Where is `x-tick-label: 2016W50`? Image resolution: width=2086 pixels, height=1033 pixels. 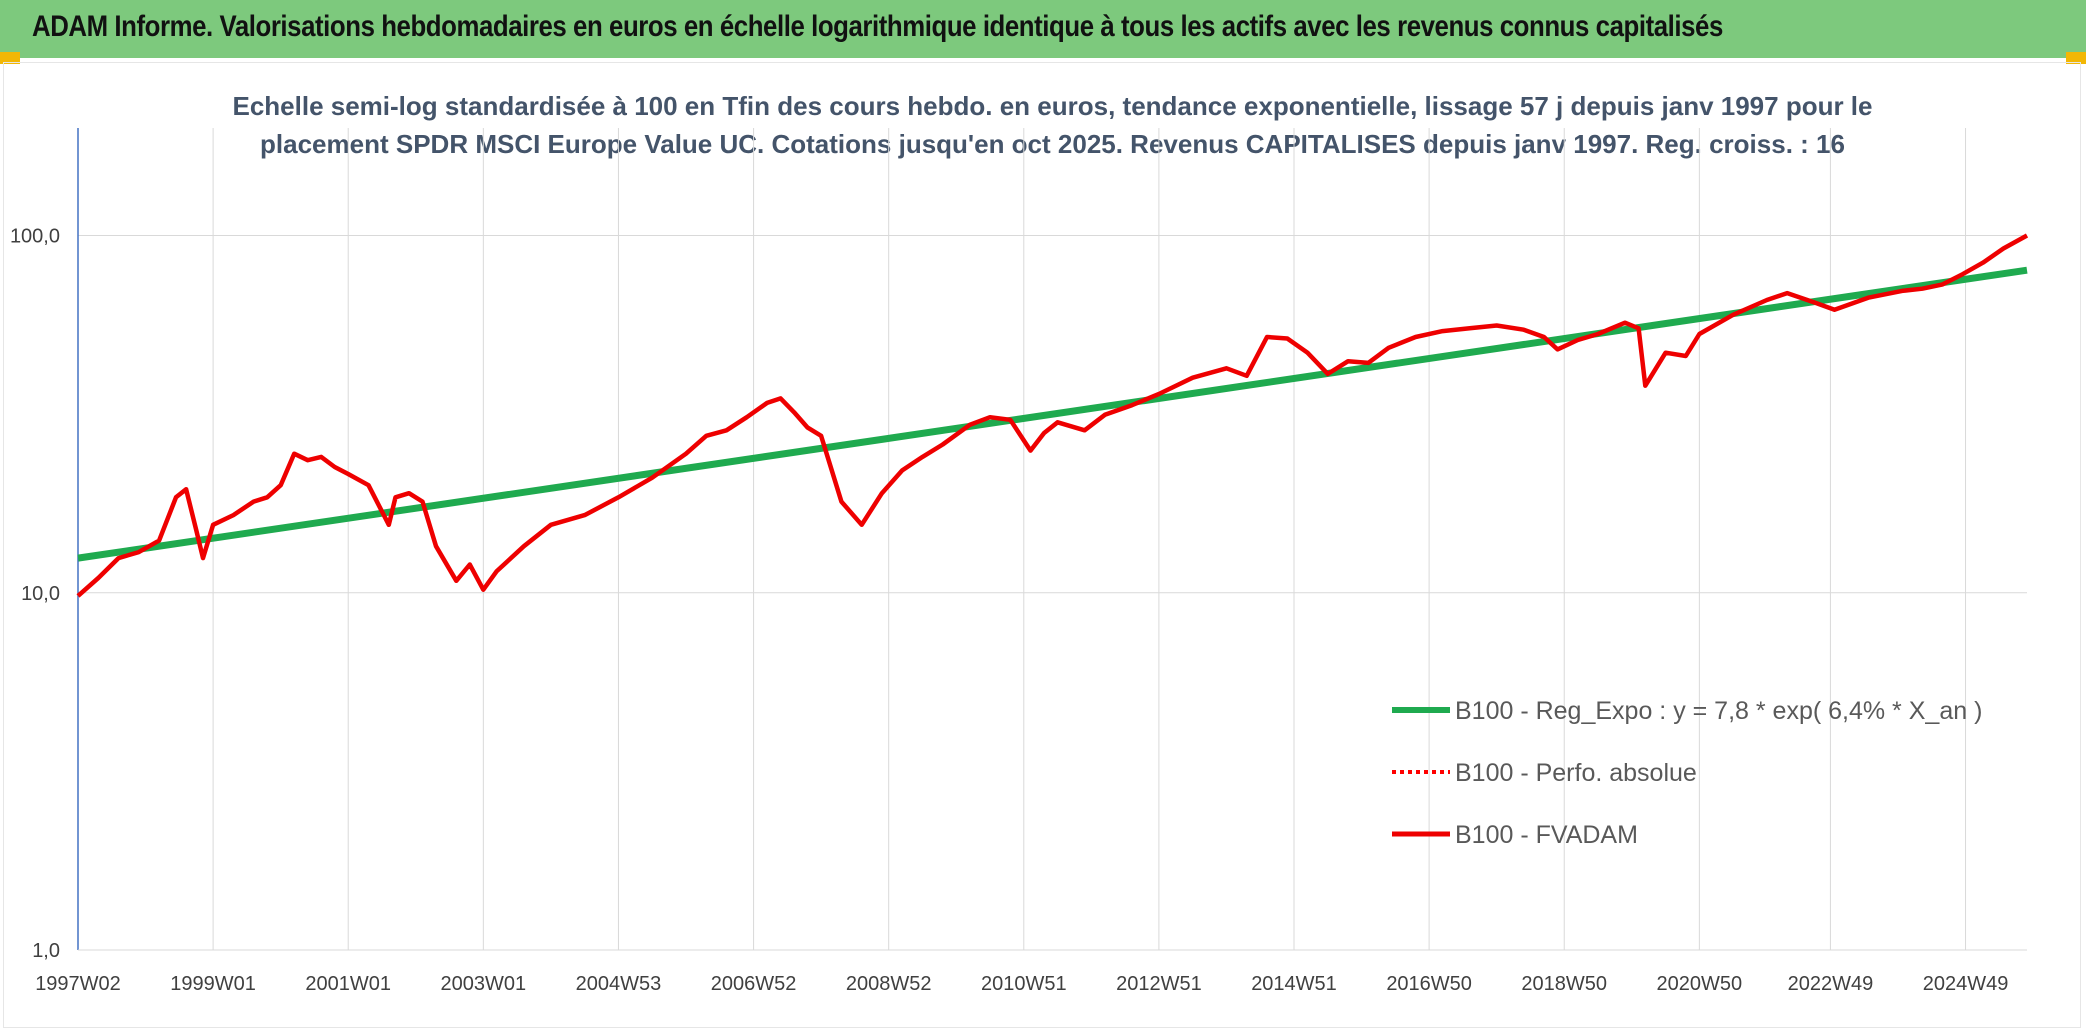 x-tick-label: 2016W50 is located at coordinates (1429, 984).